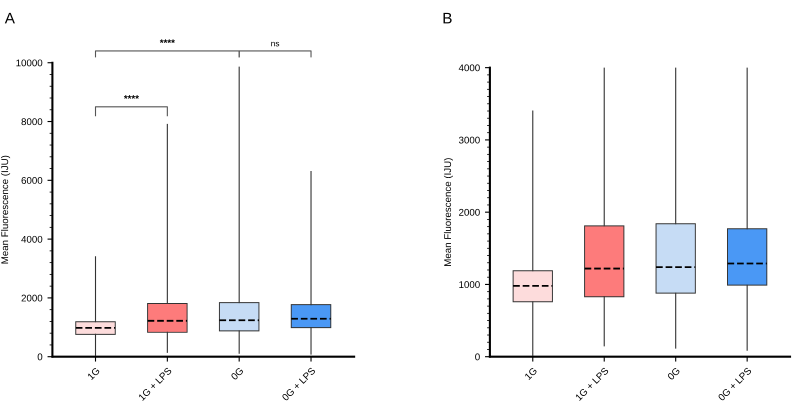  I want to click on y-tick-label: 10000, so click(29, 62).